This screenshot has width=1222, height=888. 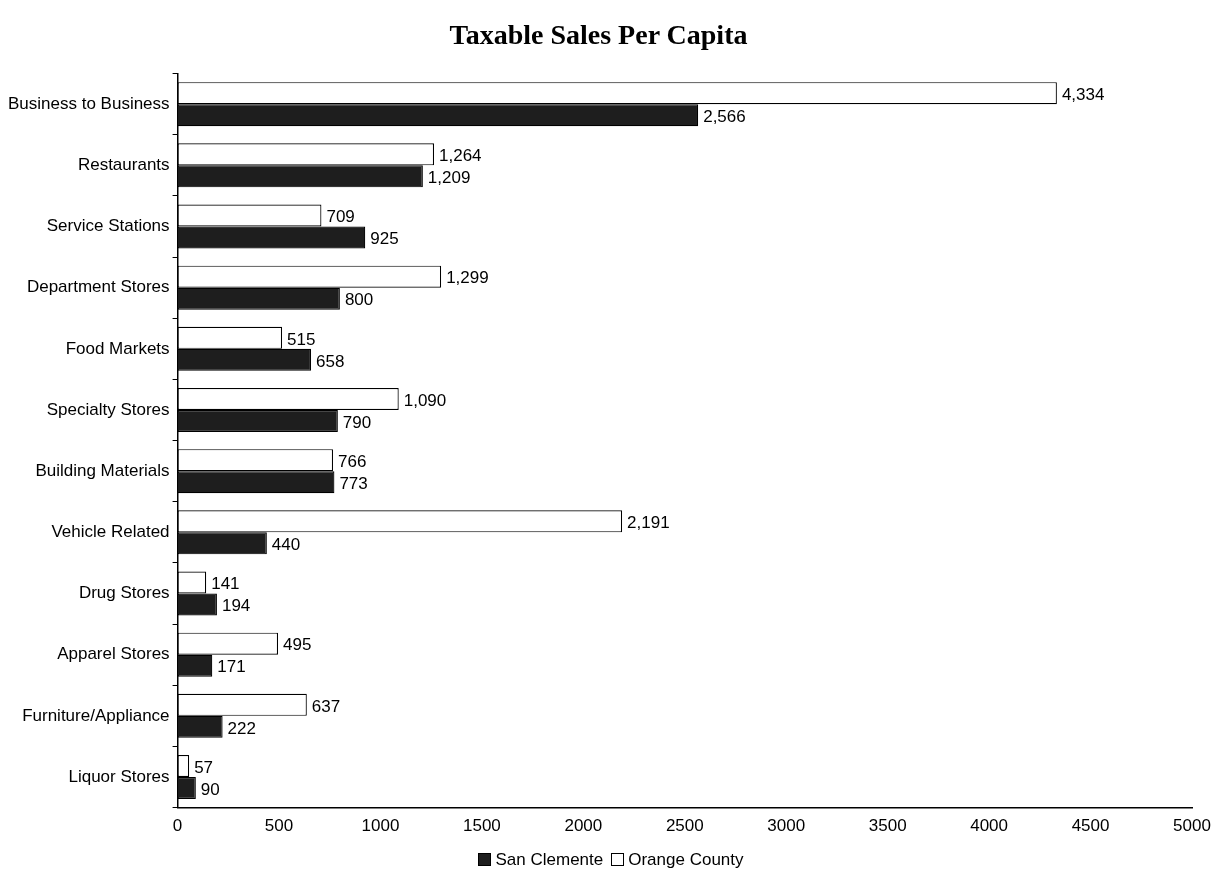 I want to click on data-label: 637, so click(x=326, y=706).